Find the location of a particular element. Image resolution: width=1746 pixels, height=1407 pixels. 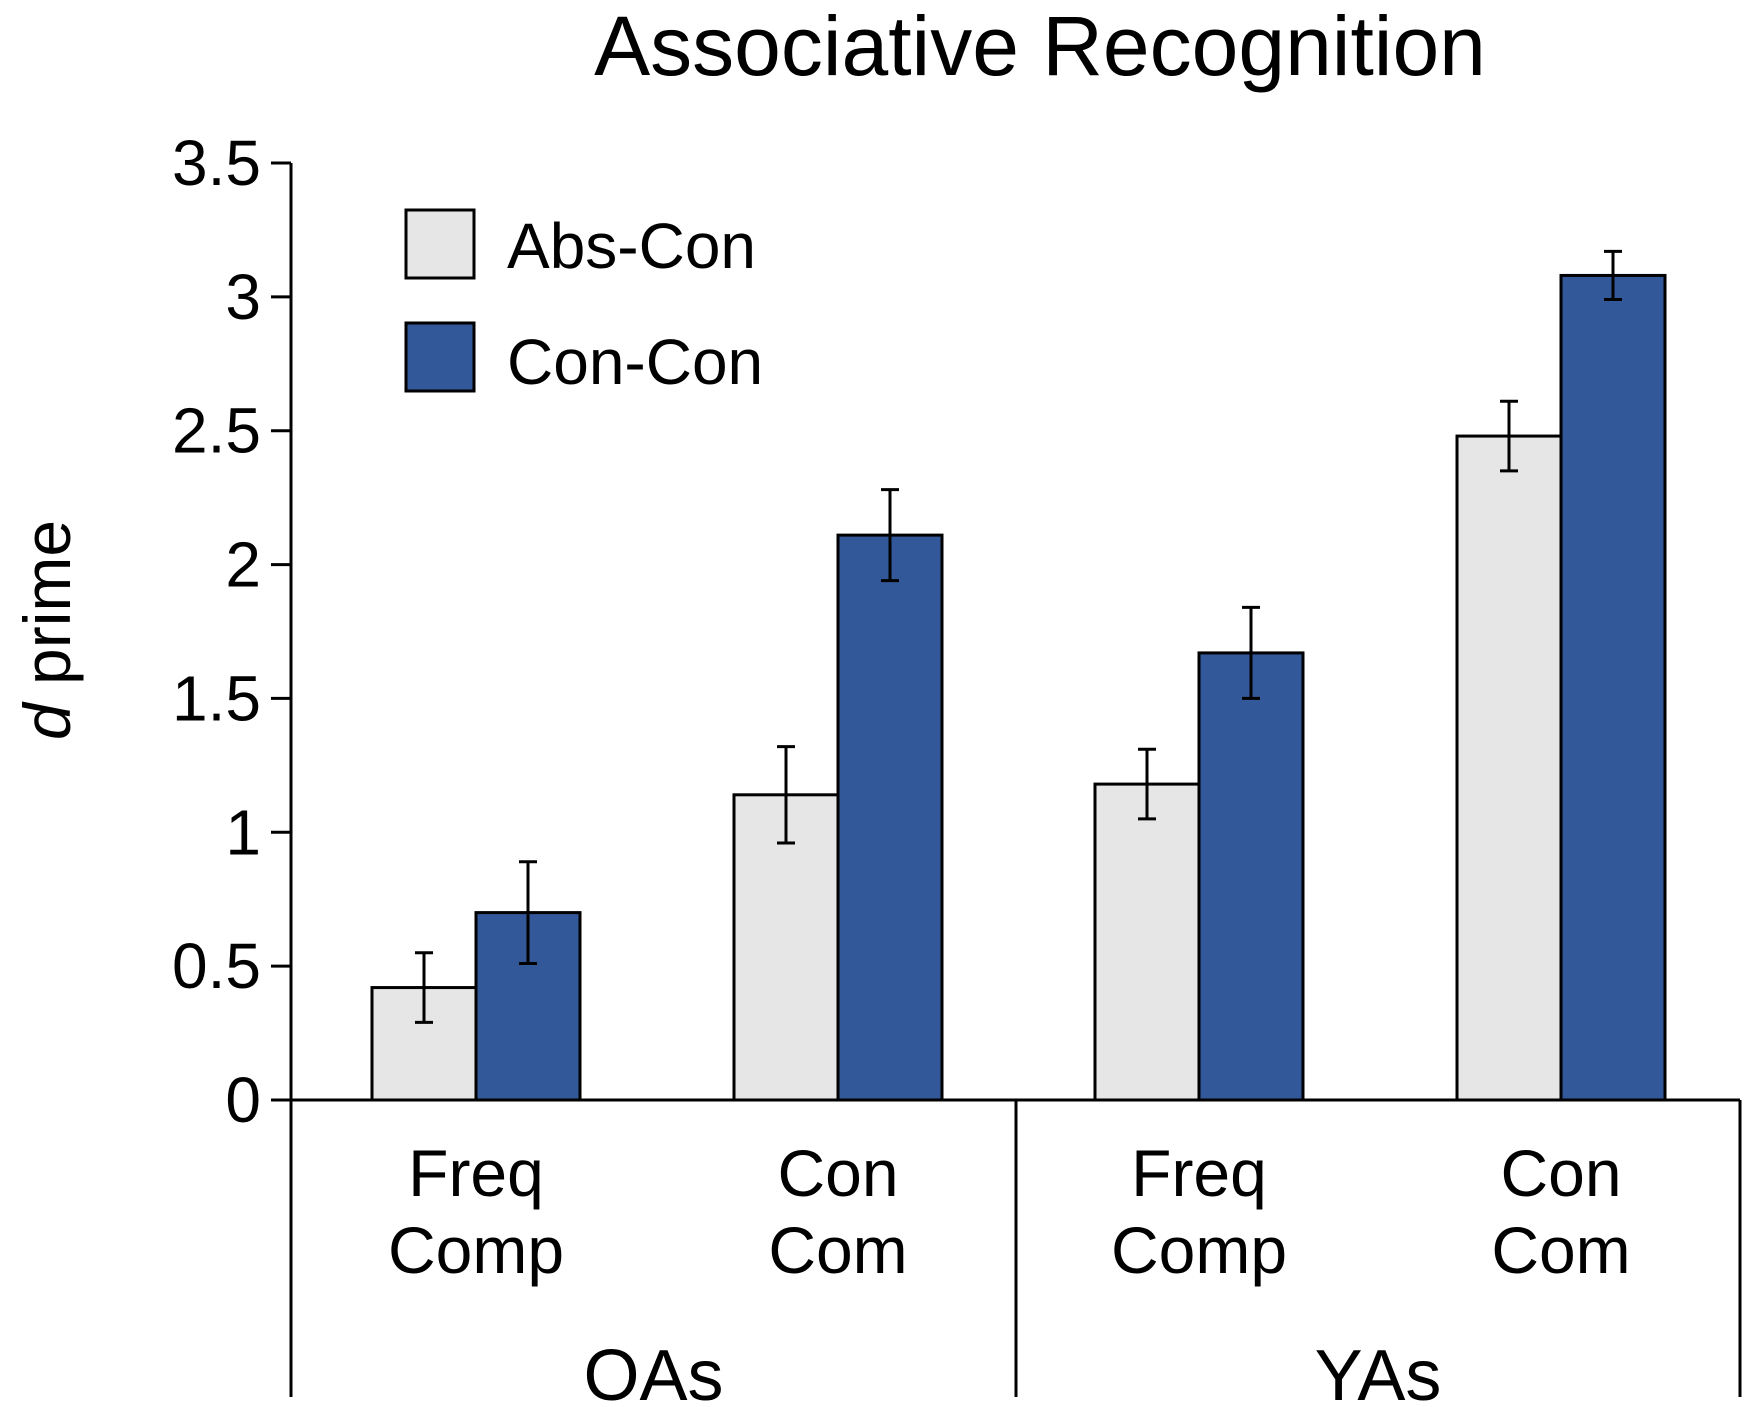

y-axis-label-rest: prime is located at coordinates (47, 611).